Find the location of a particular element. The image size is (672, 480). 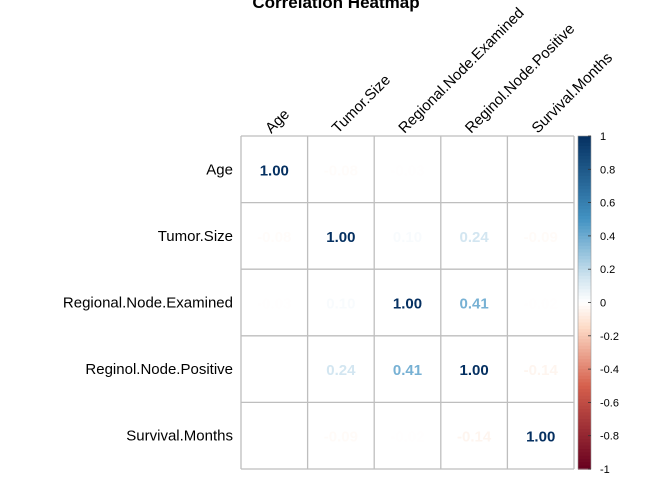

row-label: Reginol.Node.Positive is located at coordinates (159, 369).